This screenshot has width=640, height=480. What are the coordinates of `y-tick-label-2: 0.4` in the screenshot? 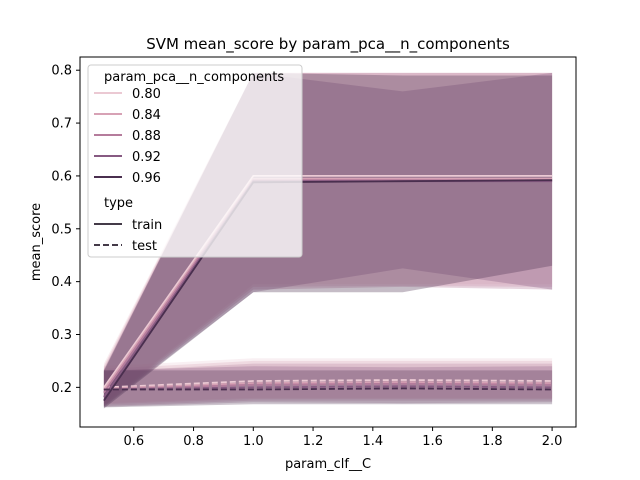 It's located at (61, 282).